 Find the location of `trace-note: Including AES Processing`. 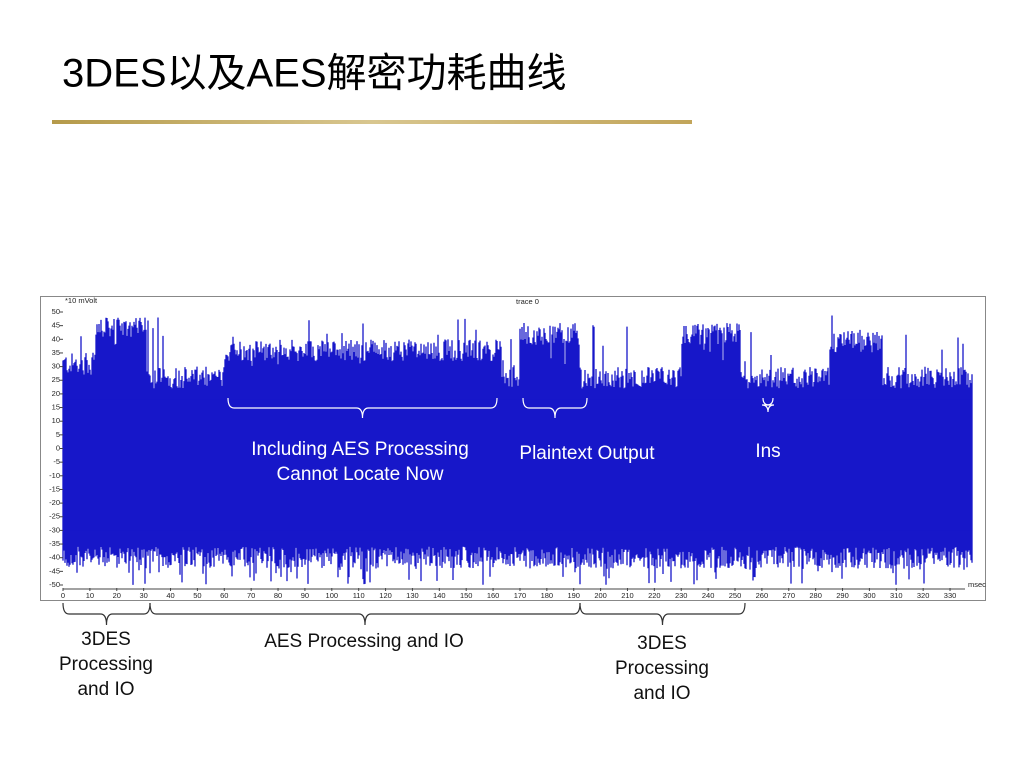

trace-note: Including AES Processing is located at coordinates (360, 449).